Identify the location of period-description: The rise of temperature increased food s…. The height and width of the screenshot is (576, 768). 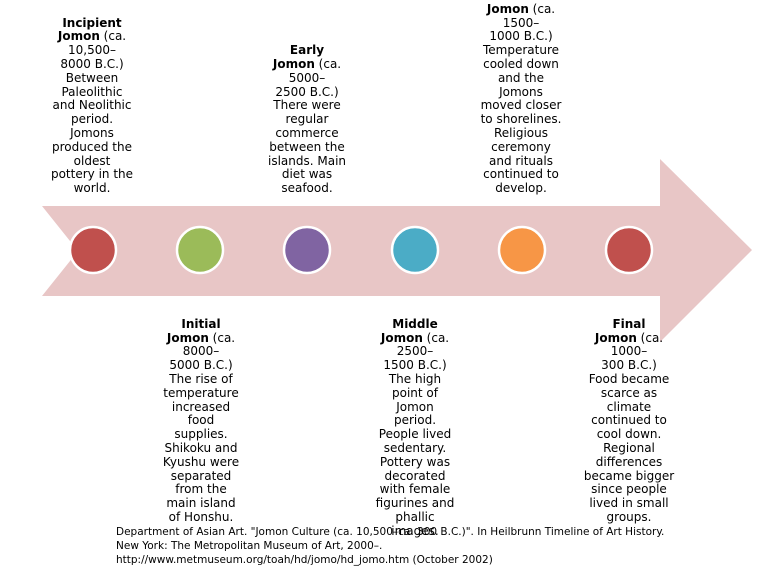
(201, 447).